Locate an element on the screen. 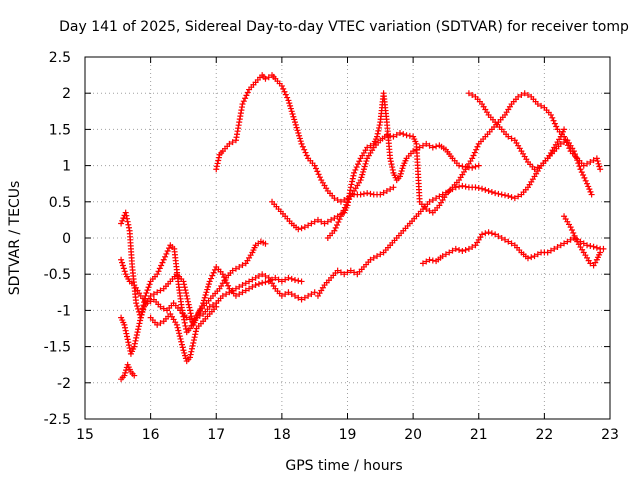 This screenshot has height=480, width=640. y-tick-labels: 2.5 2 1.5 1 0.5 0 -0.5 -1 -1.5 -2 -2.5 is located at coordinates (57, 239).